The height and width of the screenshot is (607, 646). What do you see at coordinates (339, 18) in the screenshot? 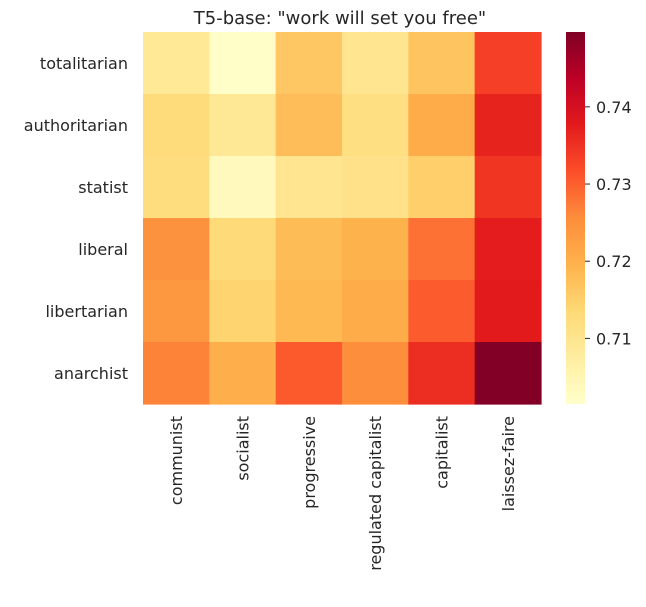
I see `chart-title: T5-base: "work will set you free"` at bounding box center [339, 18].